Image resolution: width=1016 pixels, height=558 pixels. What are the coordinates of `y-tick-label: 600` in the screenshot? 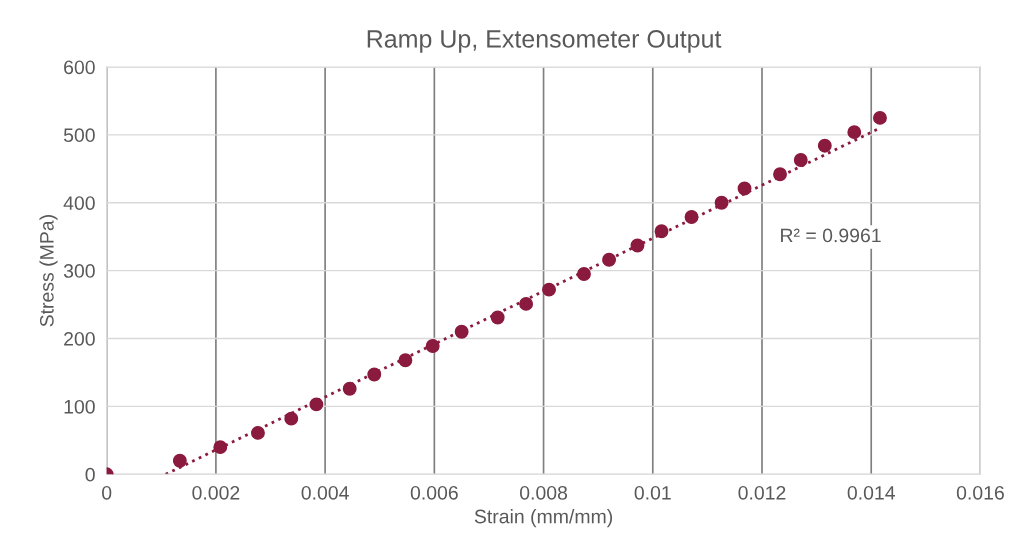 It's located at (79, 67).